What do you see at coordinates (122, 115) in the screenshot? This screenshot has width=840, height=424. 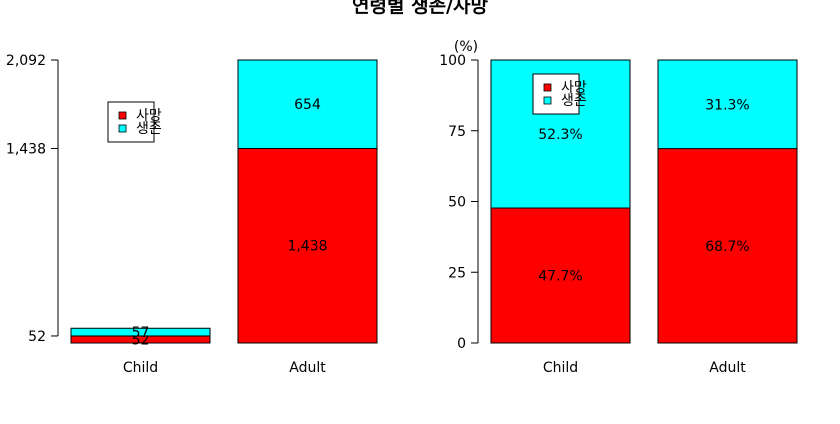 I see `chart1-legend-swatch-death` at bounding box center [122, 115].